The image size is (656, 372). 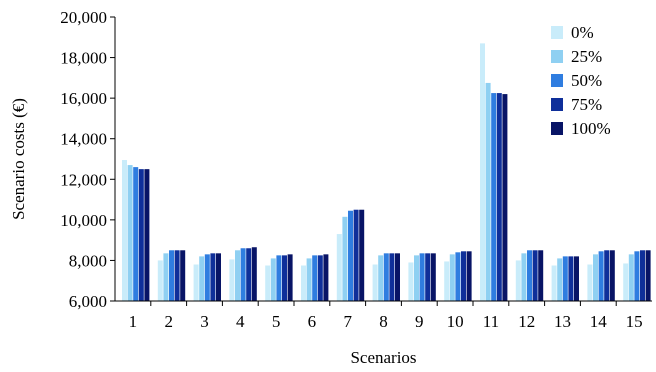 What do you see at coordinates (565, 278) in the screenshot?
I see `bar-scenario-13-50pct` at bounding box center [565, 278].